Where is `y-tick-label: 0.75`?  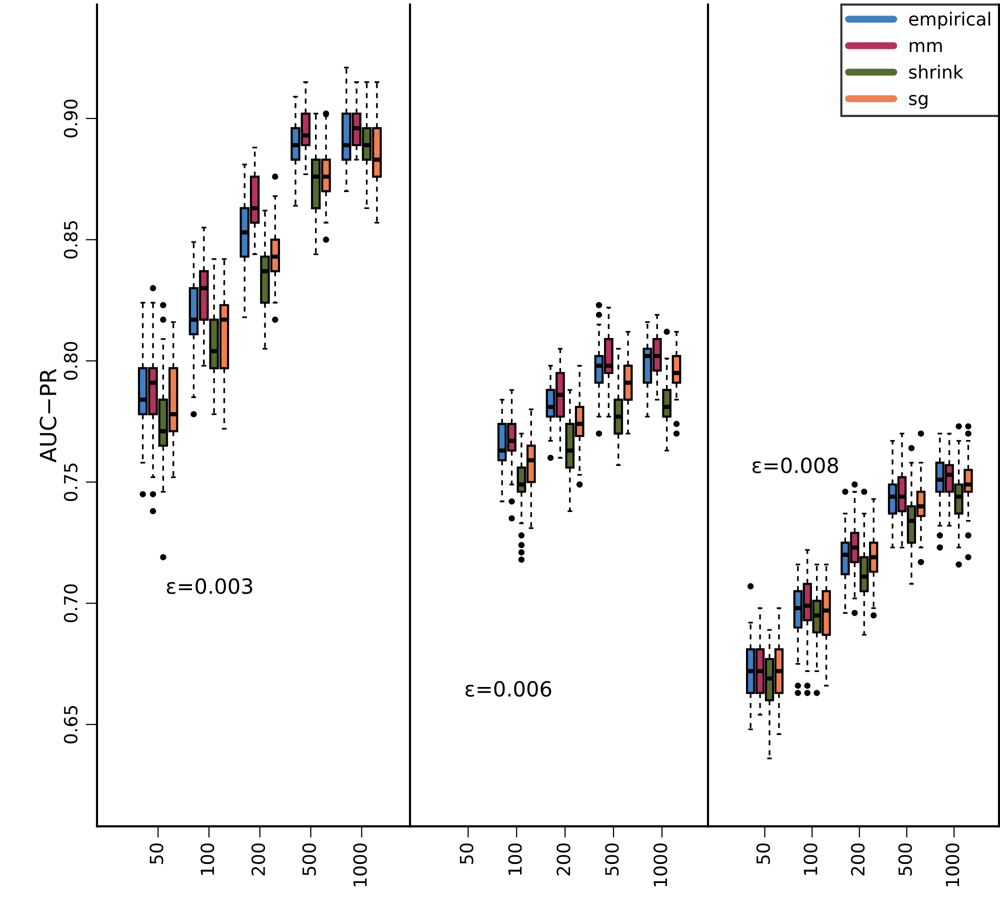
y-tick-label: 0.75 is located at coordinates (71, 482).